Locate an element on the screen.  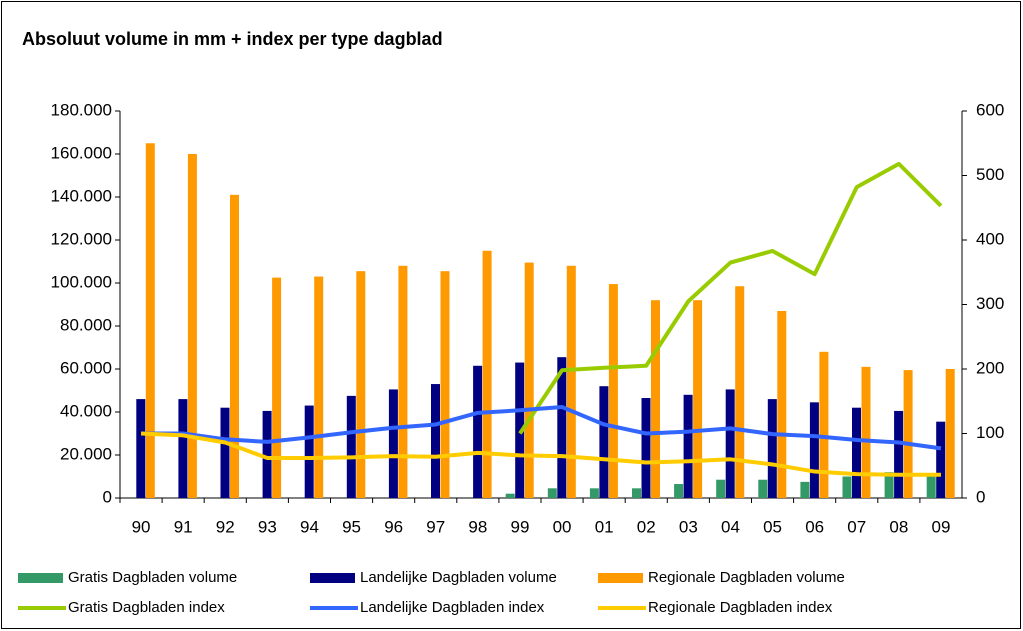
x-tick-label: 91 is located at coordinates (183, 526).